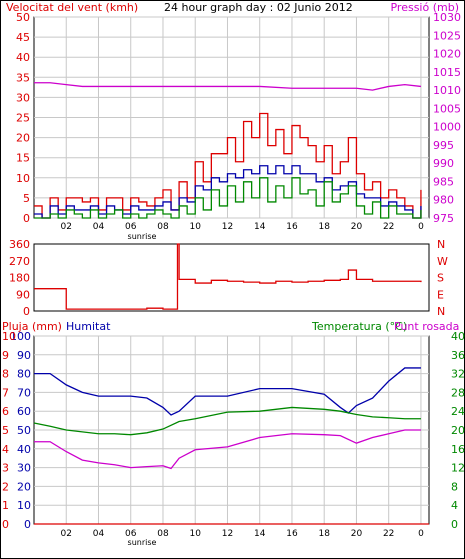 Image resolution: width=465 pixels, height=559 pixels. What do you see at coordinates (458, 468) in the screenshot?
I see `temperature-tick-label: 12` at bounding box center [458, 468].